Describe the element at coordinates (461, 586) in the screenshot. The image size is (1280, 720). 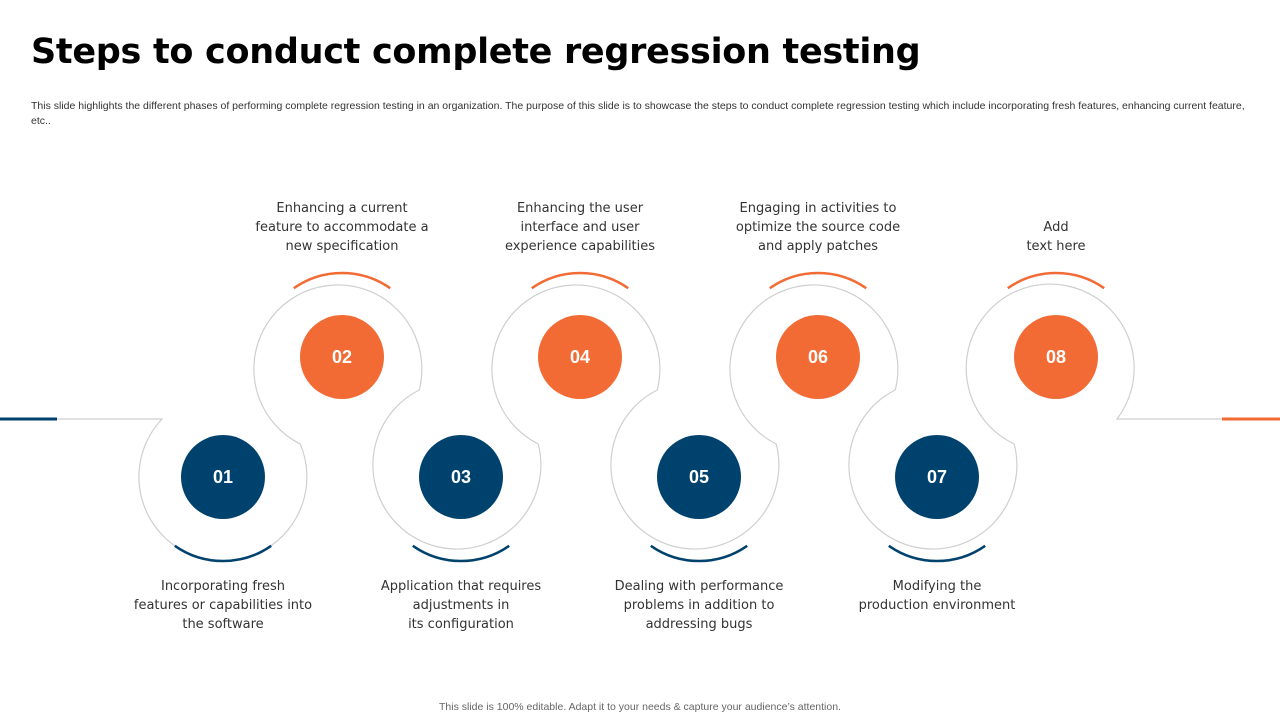
I see `description-line: Application that requires` at that location.